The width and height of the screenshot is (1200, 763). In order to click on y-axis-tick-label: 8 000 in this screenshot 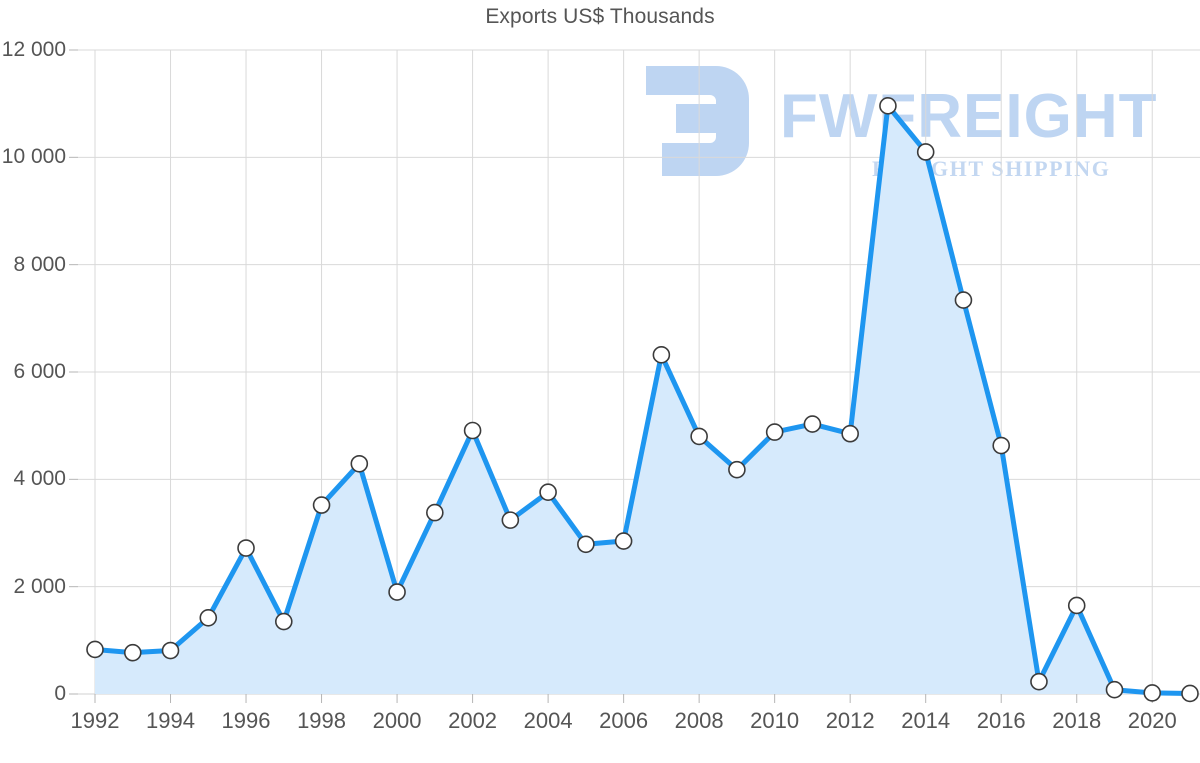, I will do `click(39, 264)`.